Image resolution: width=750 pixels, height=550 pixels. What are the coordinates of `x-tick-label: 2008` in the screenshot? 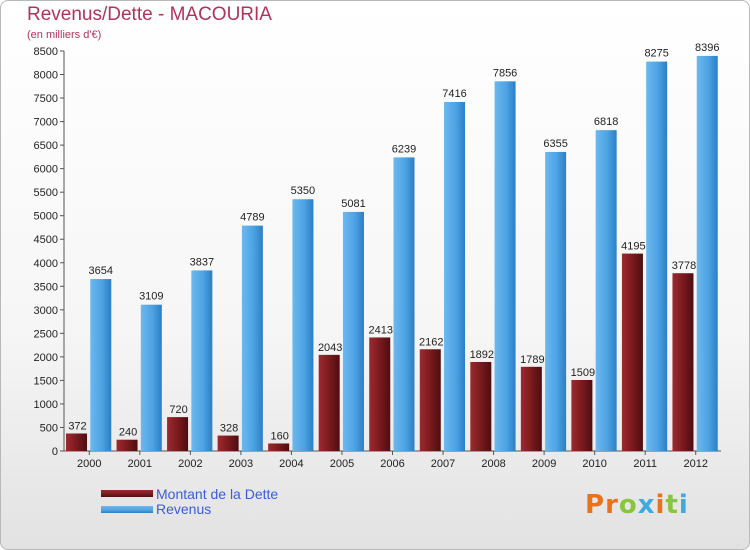 It's located at (493, 464).